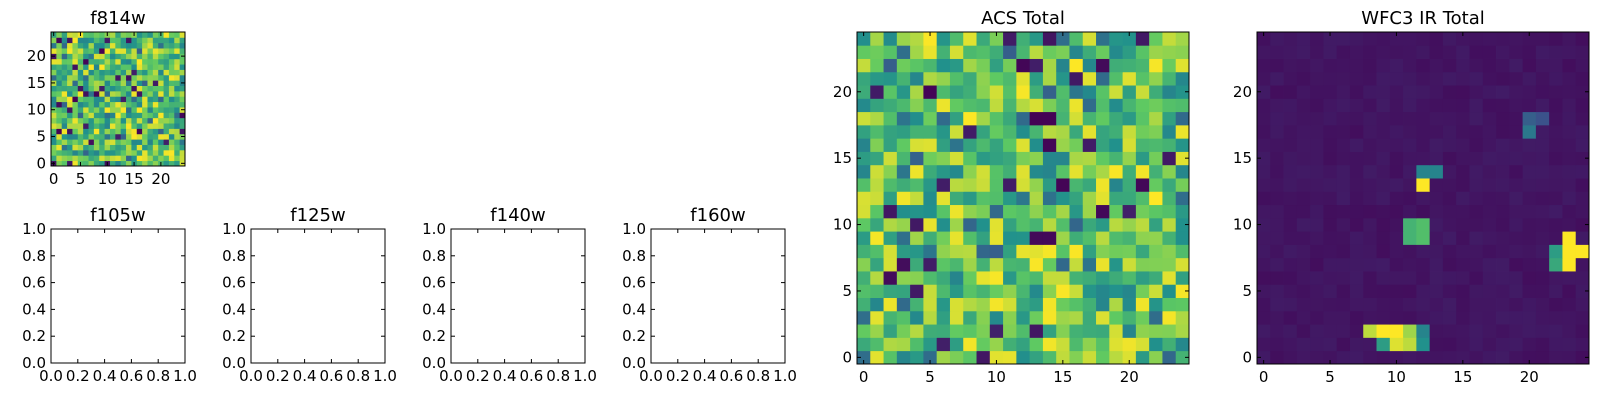  What do you see at coordinates (718, 296) in the screenshot?
I see `axes-frame` at bounding box center [718, 296].